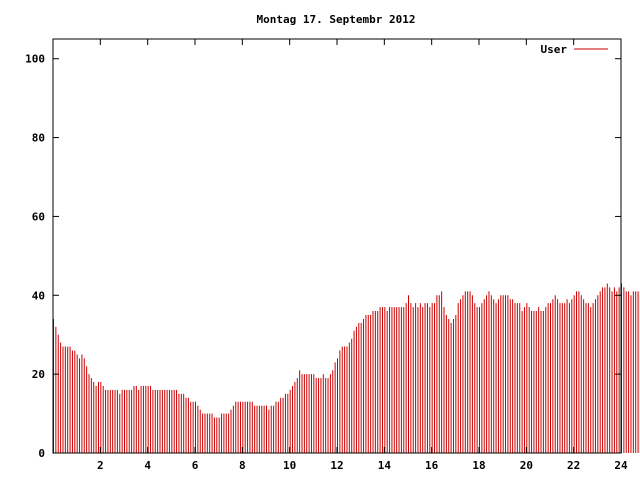 This screenshot has width=640, height=480. Describe the element at coordinates (41, 453) in the screenshot. I see `y-tick-label: 0` at that location.